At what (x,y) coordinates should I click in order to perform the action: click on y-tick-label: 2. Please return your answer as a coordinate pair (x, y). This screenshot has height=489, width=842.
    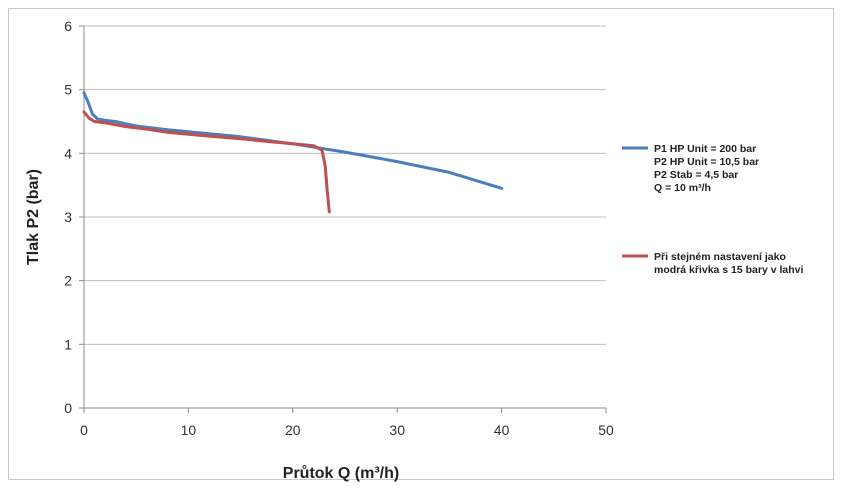
    Looking at the image, I should click on (68, 281).